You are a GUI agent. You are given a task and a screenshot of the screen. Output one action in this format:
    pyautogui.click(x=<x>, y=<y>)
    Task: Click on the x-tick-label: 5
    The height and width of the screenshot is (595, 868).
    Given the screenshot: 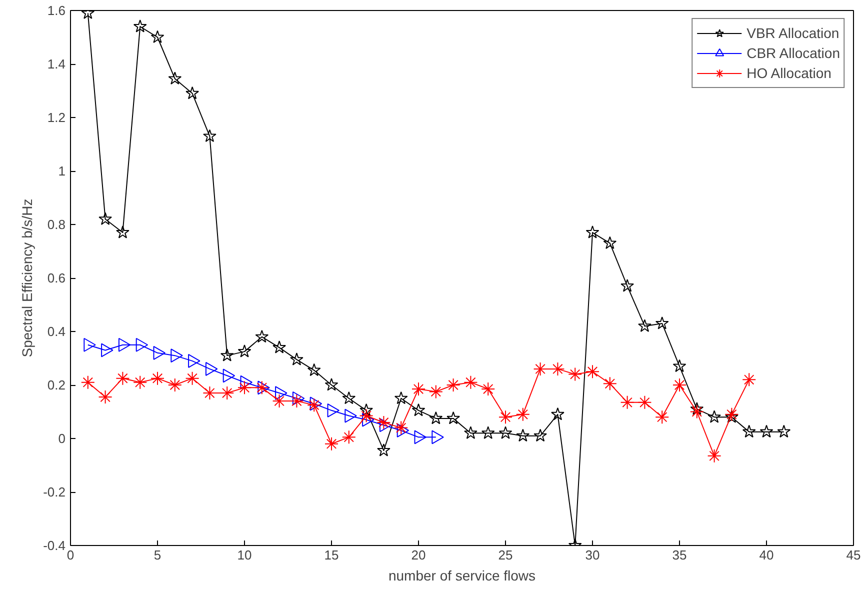 What is the action you would take?
    pyautogui.click(x=158, y=555)
    